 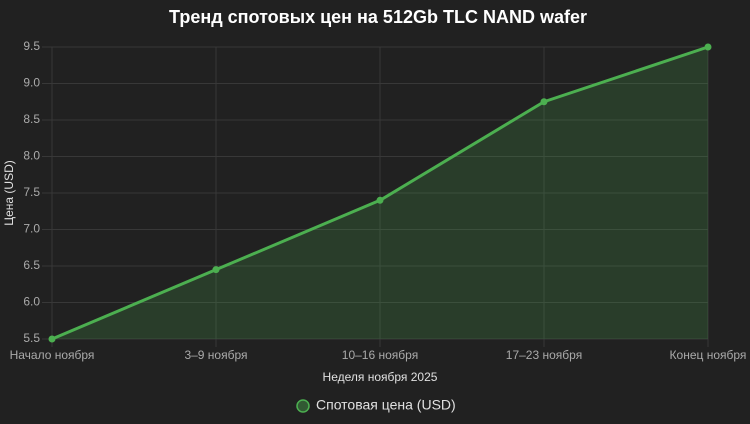 What do you see at coordinates (386, 405) in the screenshot?
I see `legend-label: Спотовая цена (USD)` at bounding box center [386, 405].